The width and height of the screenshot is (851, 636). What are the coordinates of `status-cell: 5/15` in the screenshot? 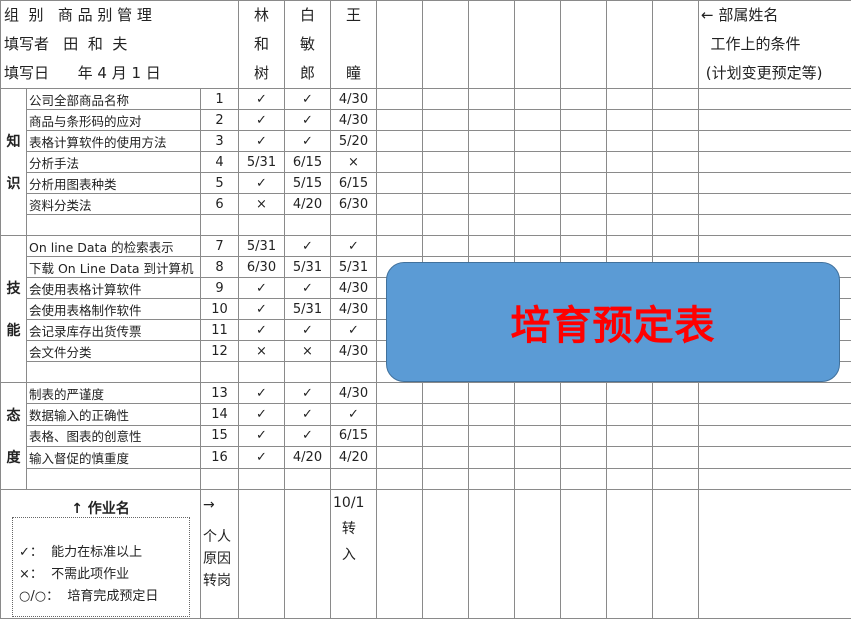 It's located at (307, 183).